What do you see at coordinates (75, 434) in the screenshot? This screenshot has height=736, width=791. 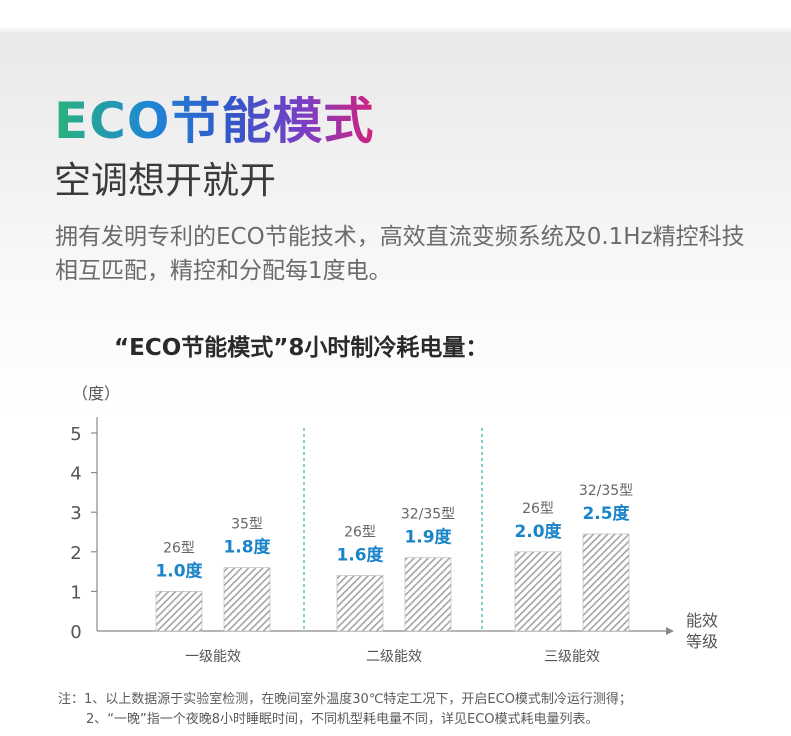 I see `y-tick-label: 5` at bounding box center [75, 434].